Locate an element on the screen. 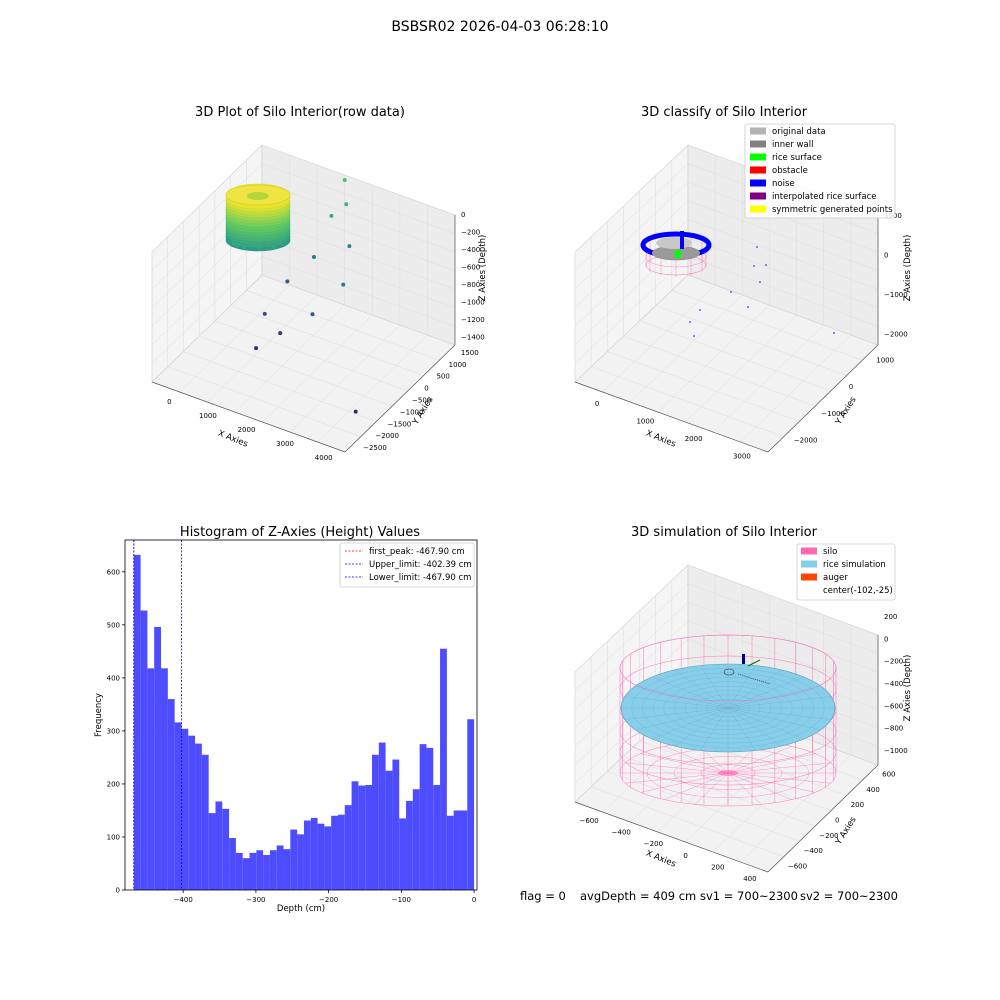 The image size is (1000, 1000). tick-label: 3000 is located at coordinates (285, 444).